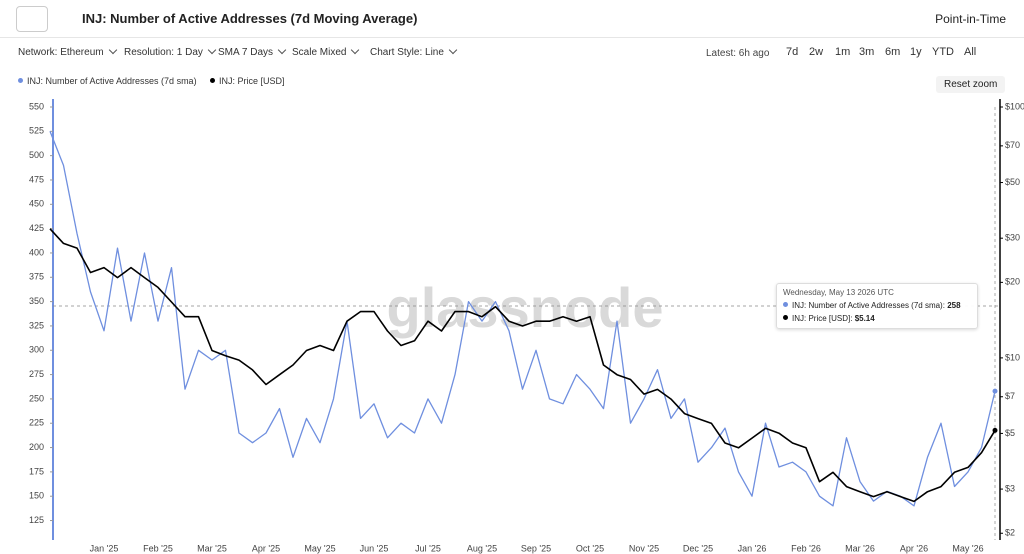 This screenshot has height=554, width=1024. Describe the element at coordinates (319, 548) in the screenshot. I see `x-tick-label: May '25` at that location.